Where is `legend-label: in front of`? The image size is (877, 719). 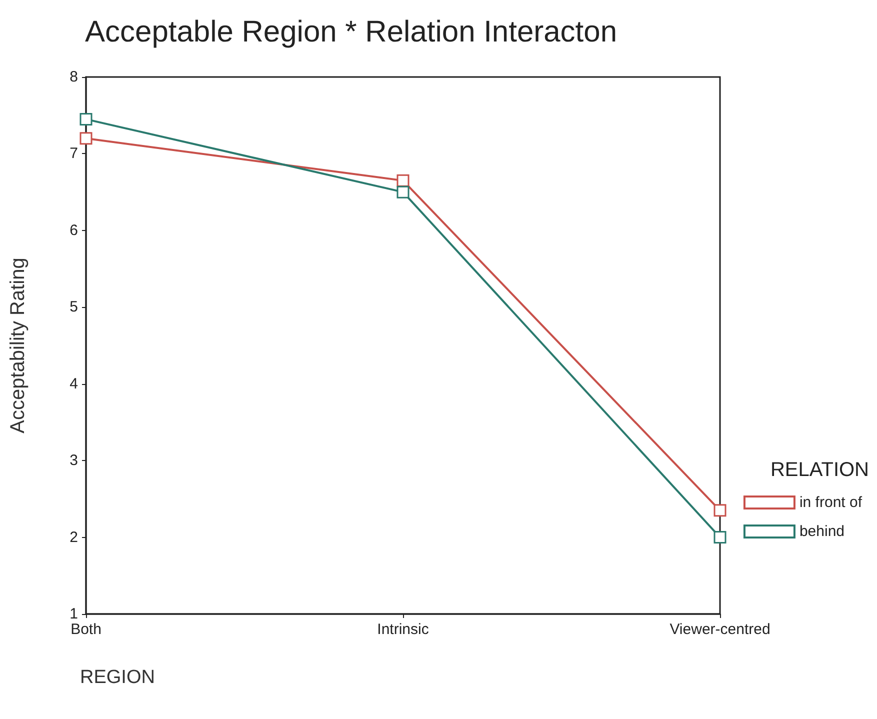 legend-label: in front of is located at coordinates (831, 502).